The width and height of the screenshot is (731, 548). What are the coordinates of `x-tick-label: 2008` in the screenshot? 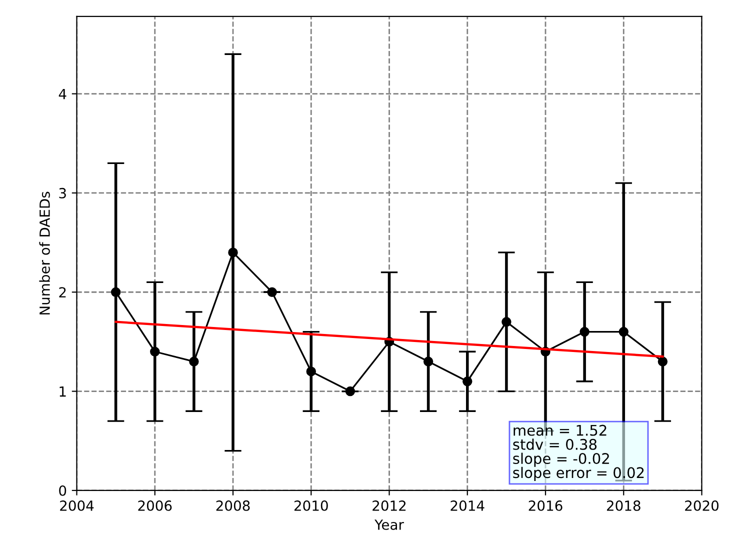 It's located at (233, 505).